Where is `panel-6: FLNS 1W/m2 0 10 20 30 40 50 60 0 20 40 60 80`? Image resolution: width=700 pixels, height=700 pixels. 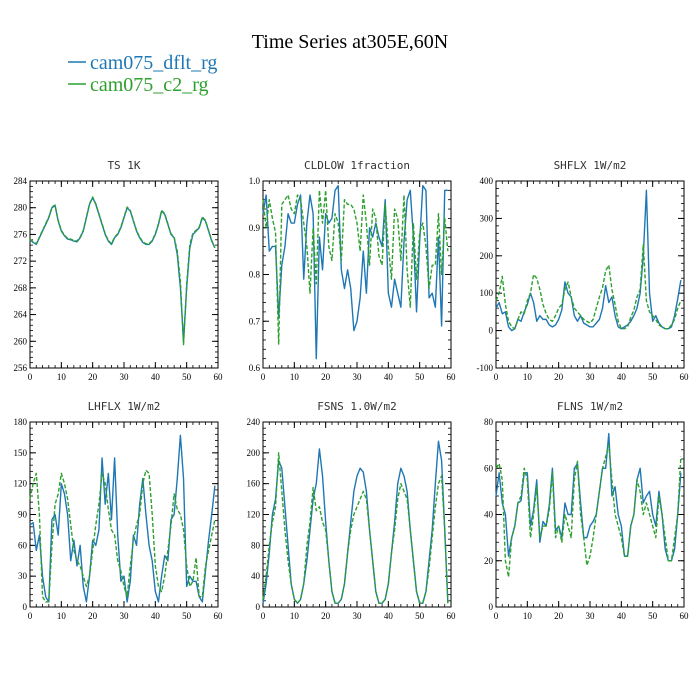
panel-6: FLNS 1W/m2 0 10 20 30 40 50 60 0 20 40 60 80 is located at coordinates (586, 510).